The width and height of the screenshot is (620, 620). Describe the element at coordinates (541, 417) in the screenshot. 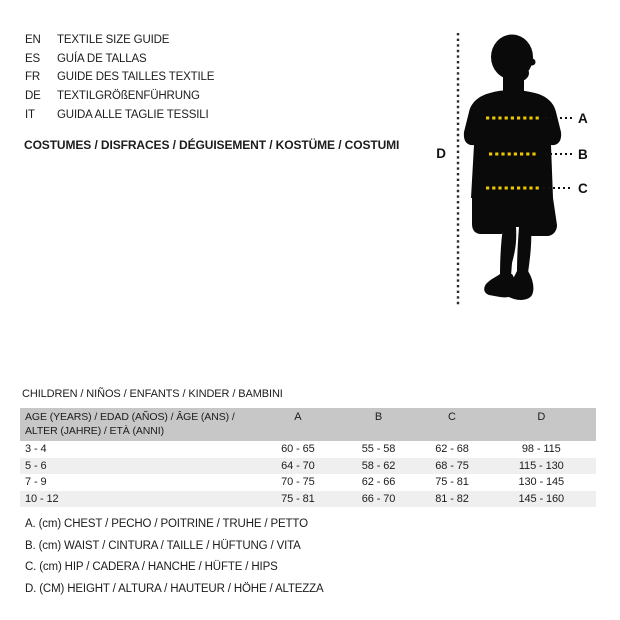

I see `column-header-d: D` at that location.